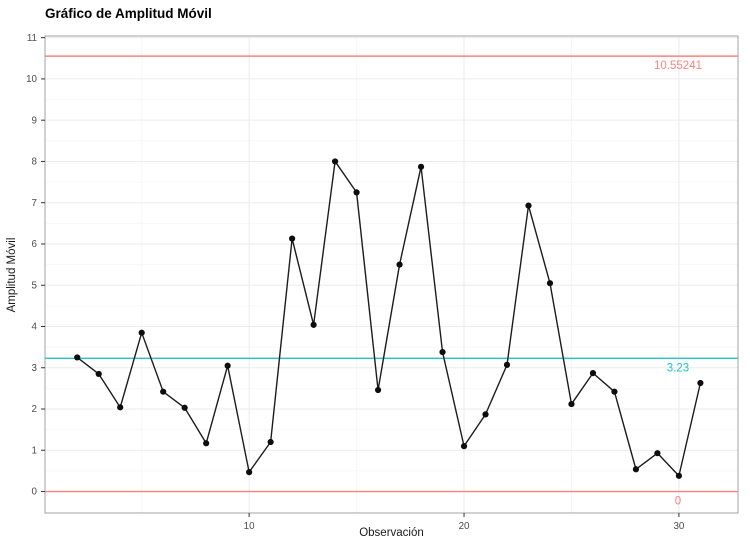 This screenshot has height=557, width=750. Describe the element at coordinates (34, 409) in the screenshot. I see `y-tick-label: 2` at that location.